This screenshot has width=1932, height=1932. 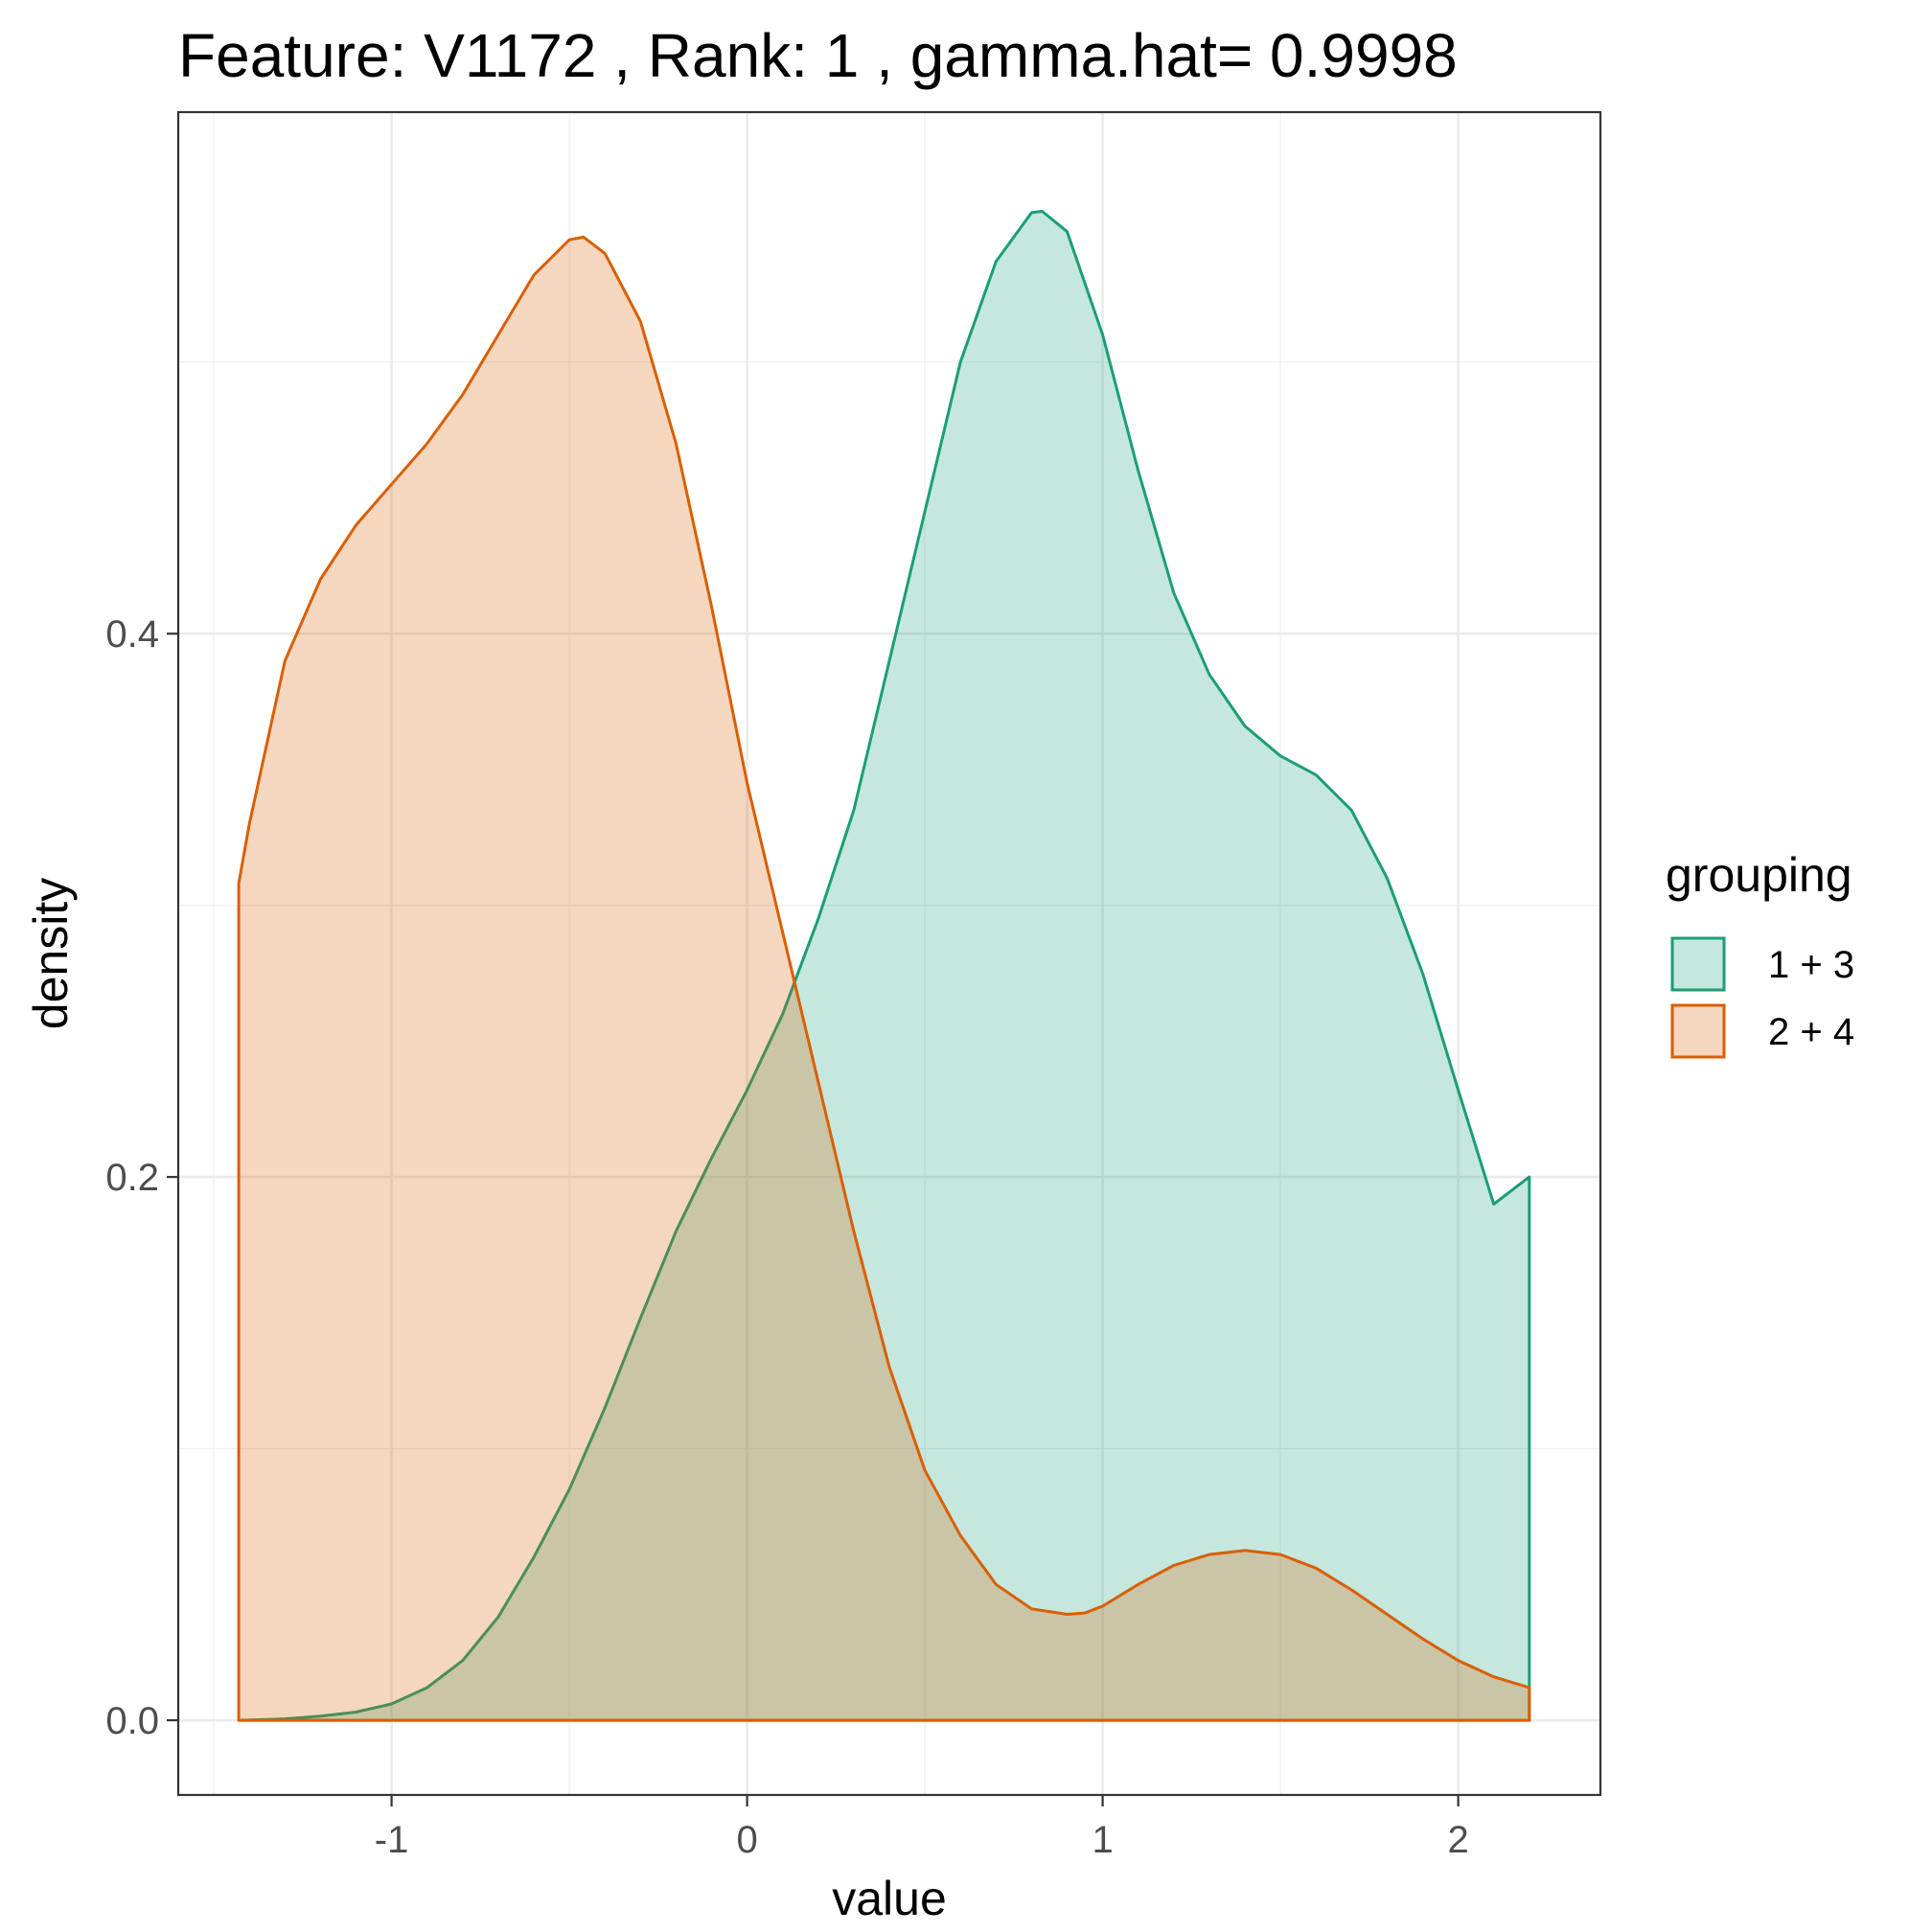 What do you see at coordinates (51, 953) in the screenshot?
I see `y-axis-title: density` at bounding box center [51, 953].